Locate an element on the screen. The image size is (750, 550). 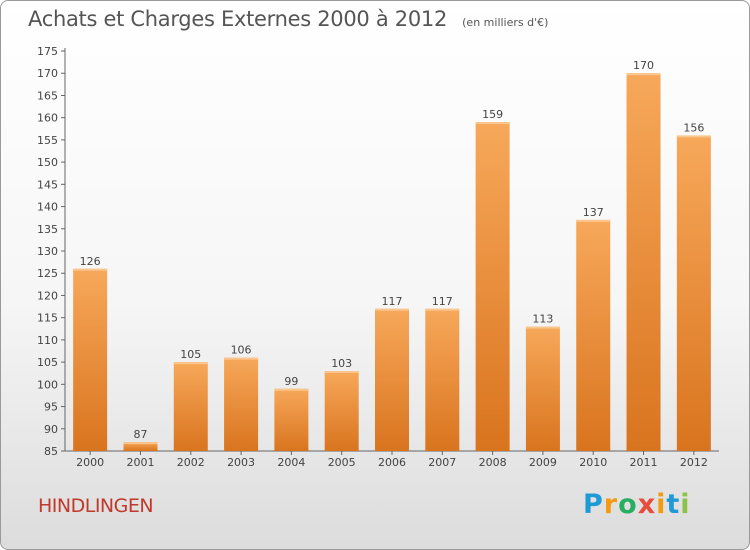
y-tick-label: 90 is located at coordinates (51, 429).